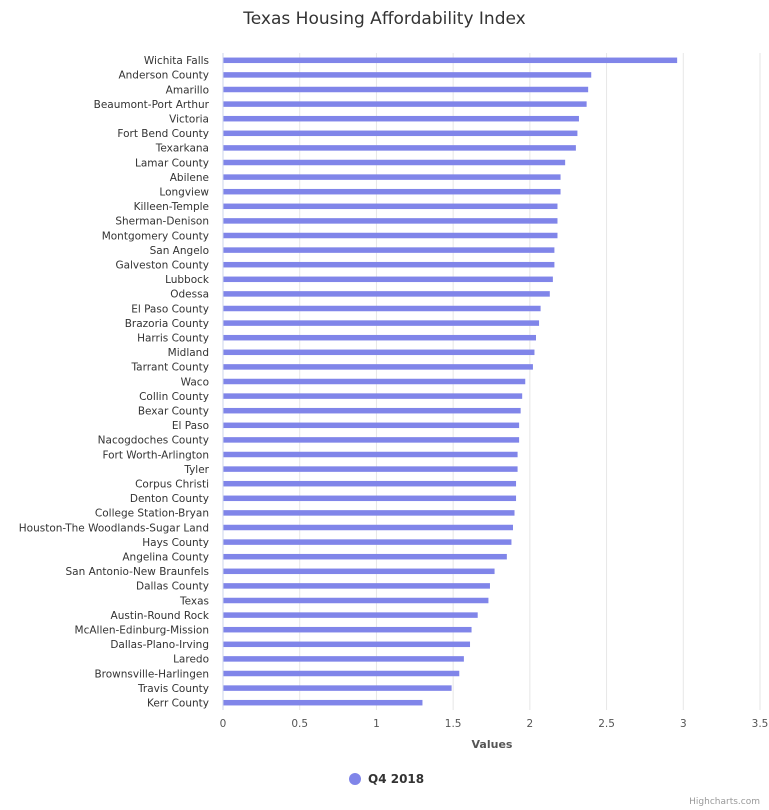 The height and width of the screenshot is (810, 769). Describe the element at coordinates (376, 724) in the screenshot. I see `x-tick-label: 1` at that location.